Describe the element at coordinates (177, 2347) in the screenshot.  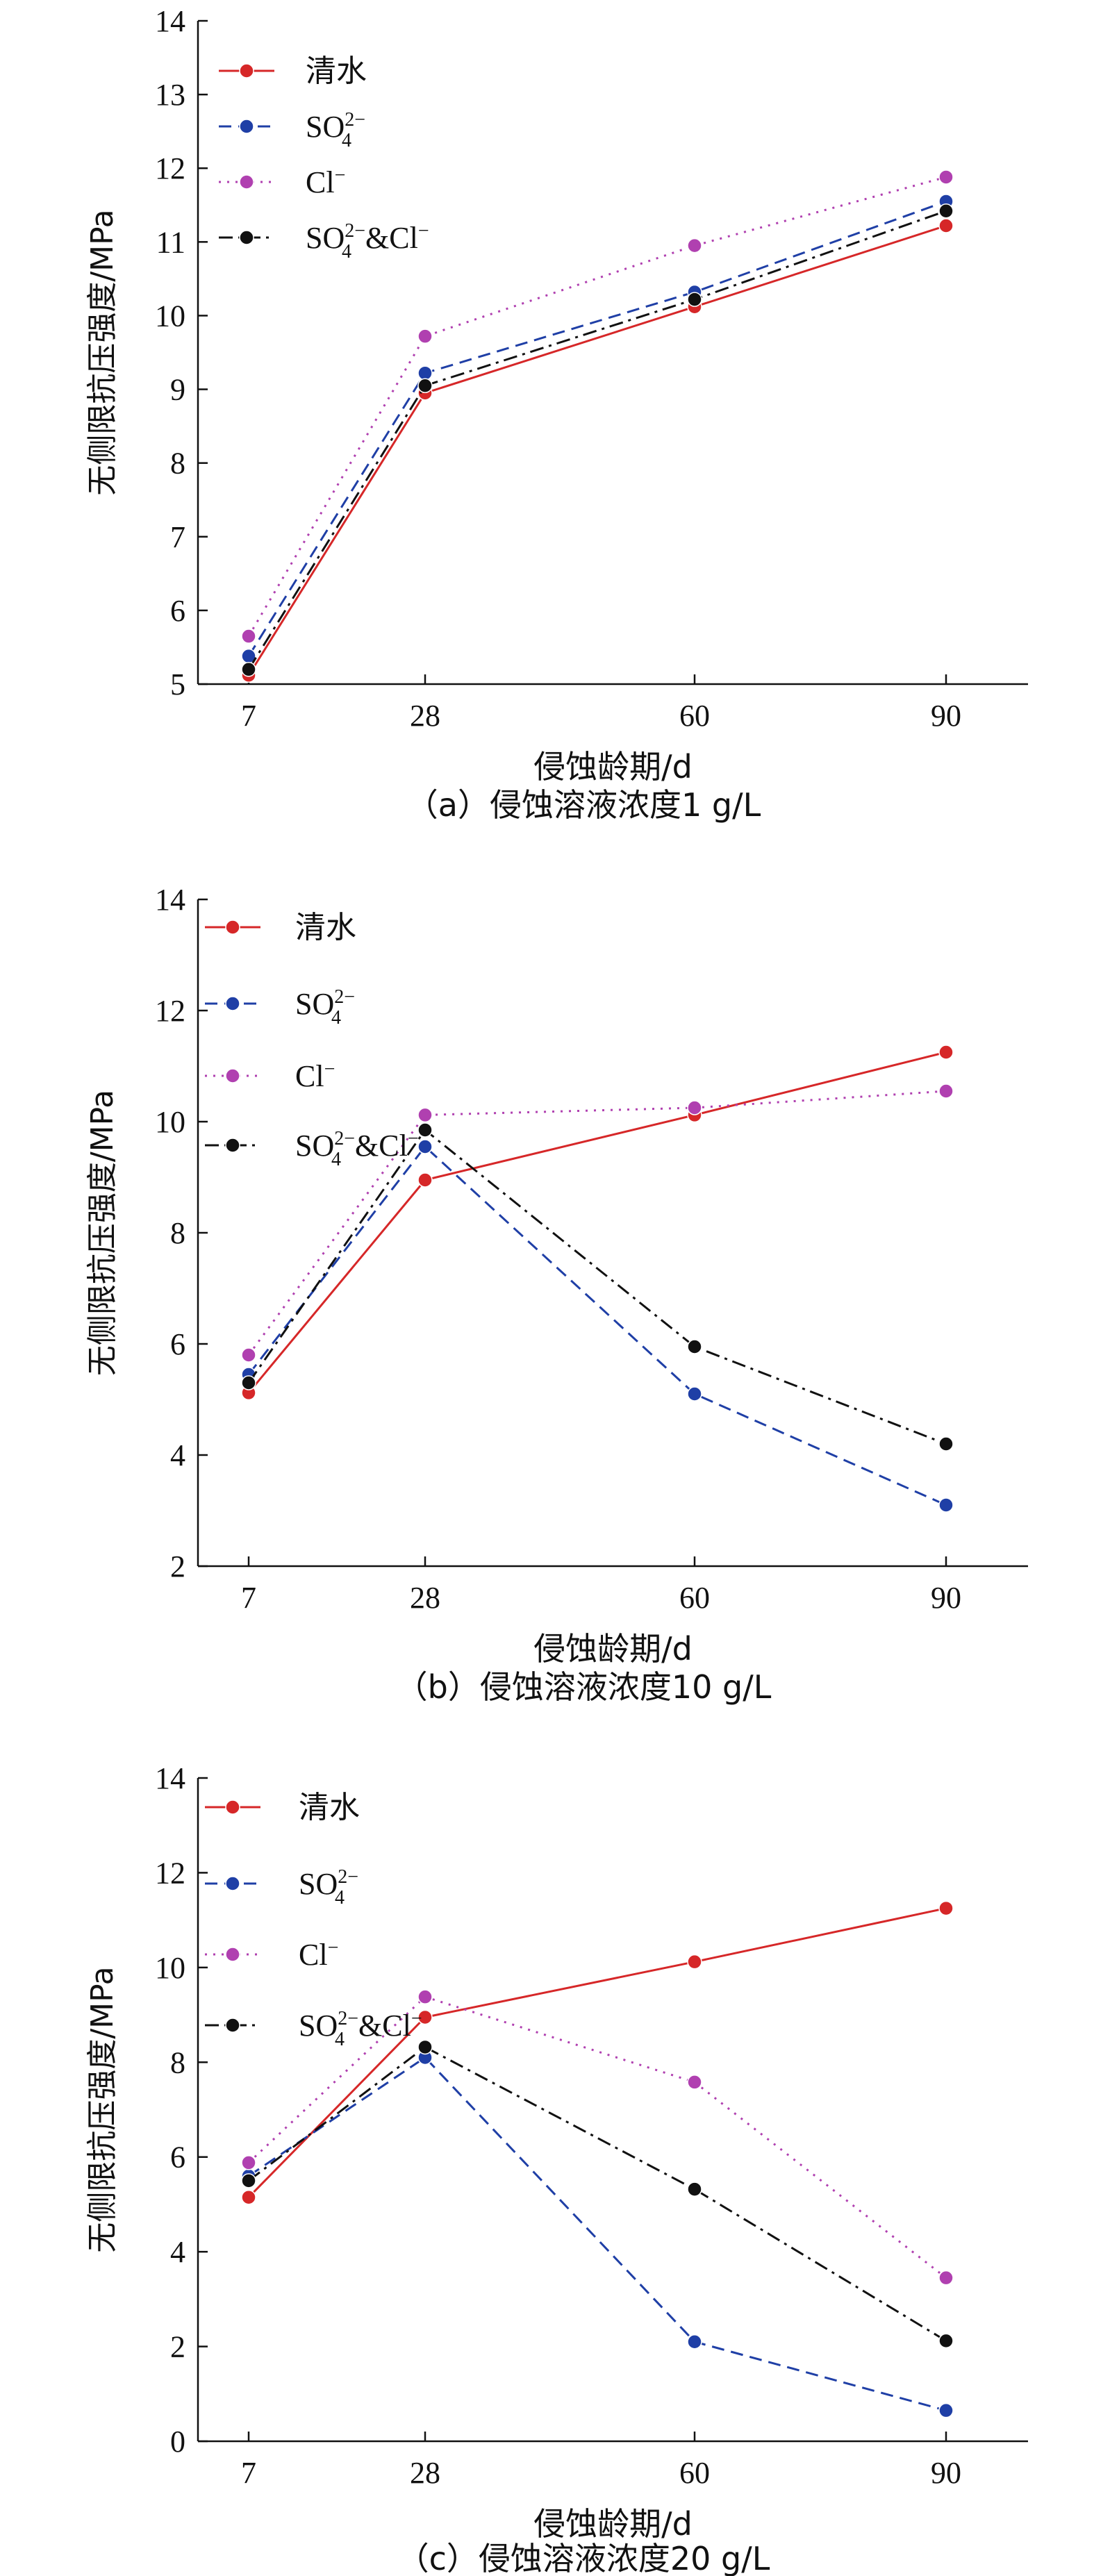
I see `y-tick-label: 2` at that location.